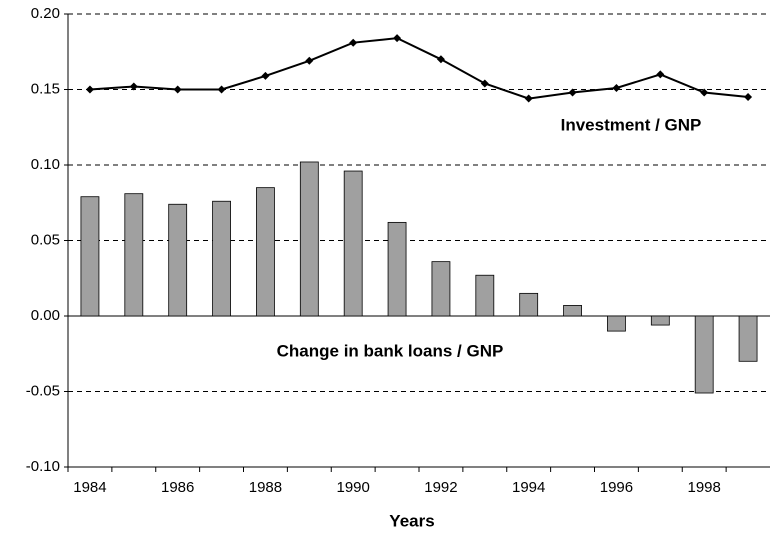 The image size is (770, 535). What do you see at coordinates (43, 390) in the screenshot?
I see `y-tick-label: -0.05` at bounding box center [43, 390].